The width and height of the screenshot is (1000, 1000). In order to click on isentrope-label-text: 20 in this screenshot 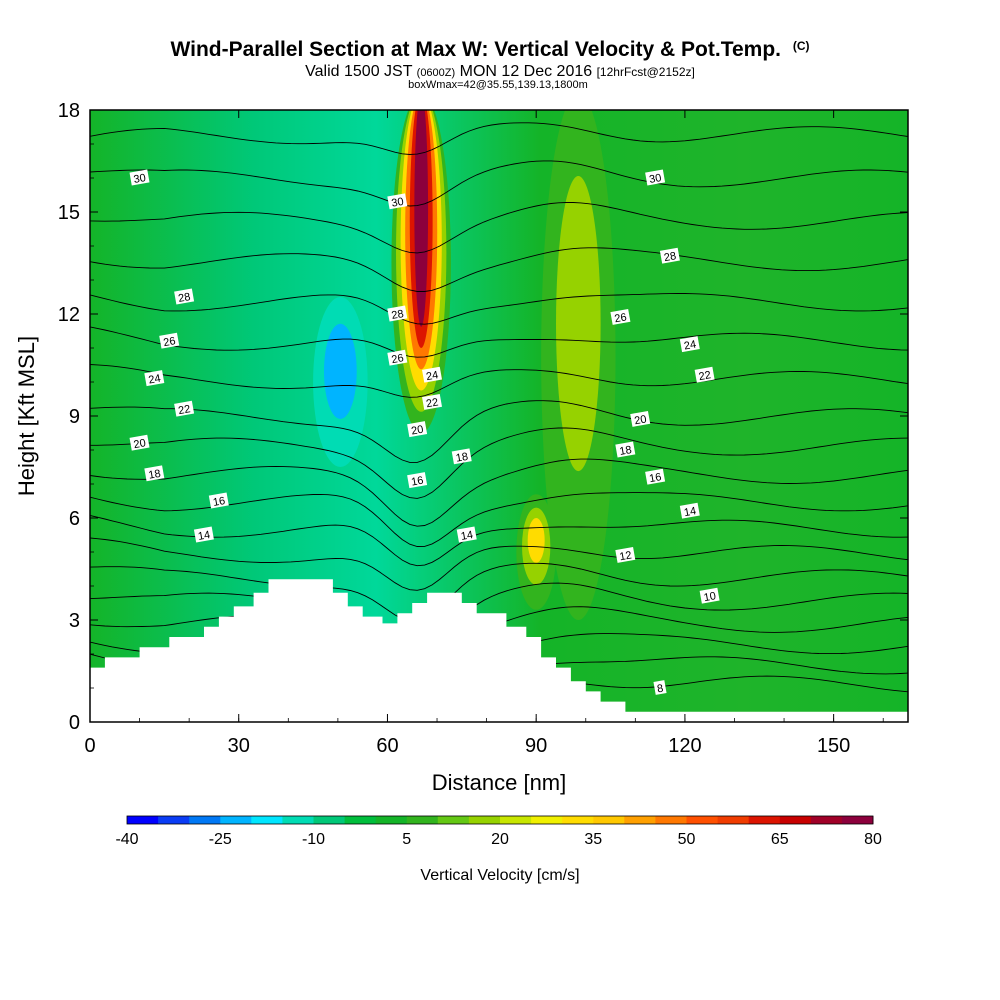, I will do `click(417, 431)`.